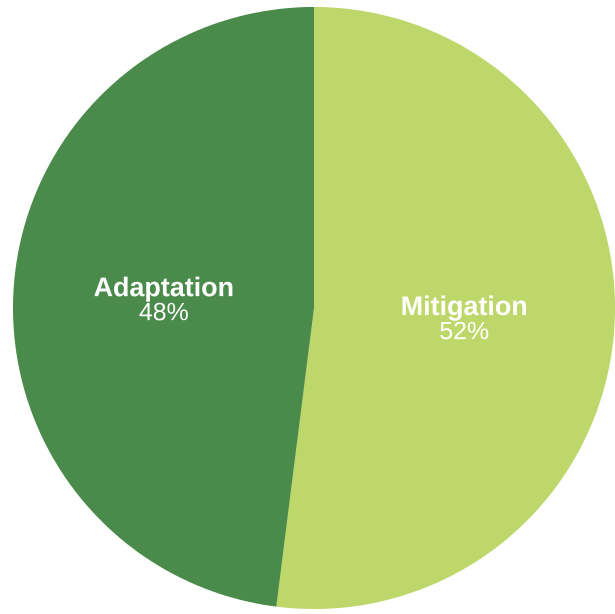  Describe the element at coordinates (464, 308) in the screenshot. I see `slice-label: Mitigation` at that location.